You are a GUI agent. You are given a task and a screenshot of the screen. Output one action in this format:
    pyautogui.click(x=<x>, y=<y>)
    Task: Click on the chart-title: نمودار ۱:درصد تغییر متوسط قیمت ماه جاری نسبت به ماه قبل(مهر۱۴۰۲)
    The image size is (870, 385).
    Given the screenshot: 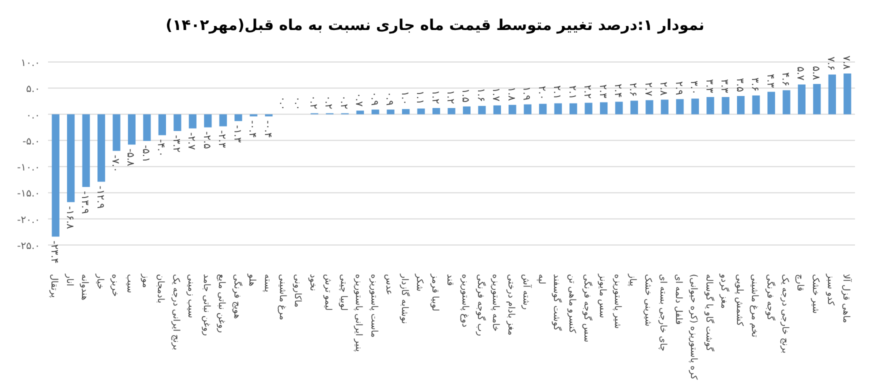 What is the action you would take?
    pyautogui.click(x=435, y=25)
    